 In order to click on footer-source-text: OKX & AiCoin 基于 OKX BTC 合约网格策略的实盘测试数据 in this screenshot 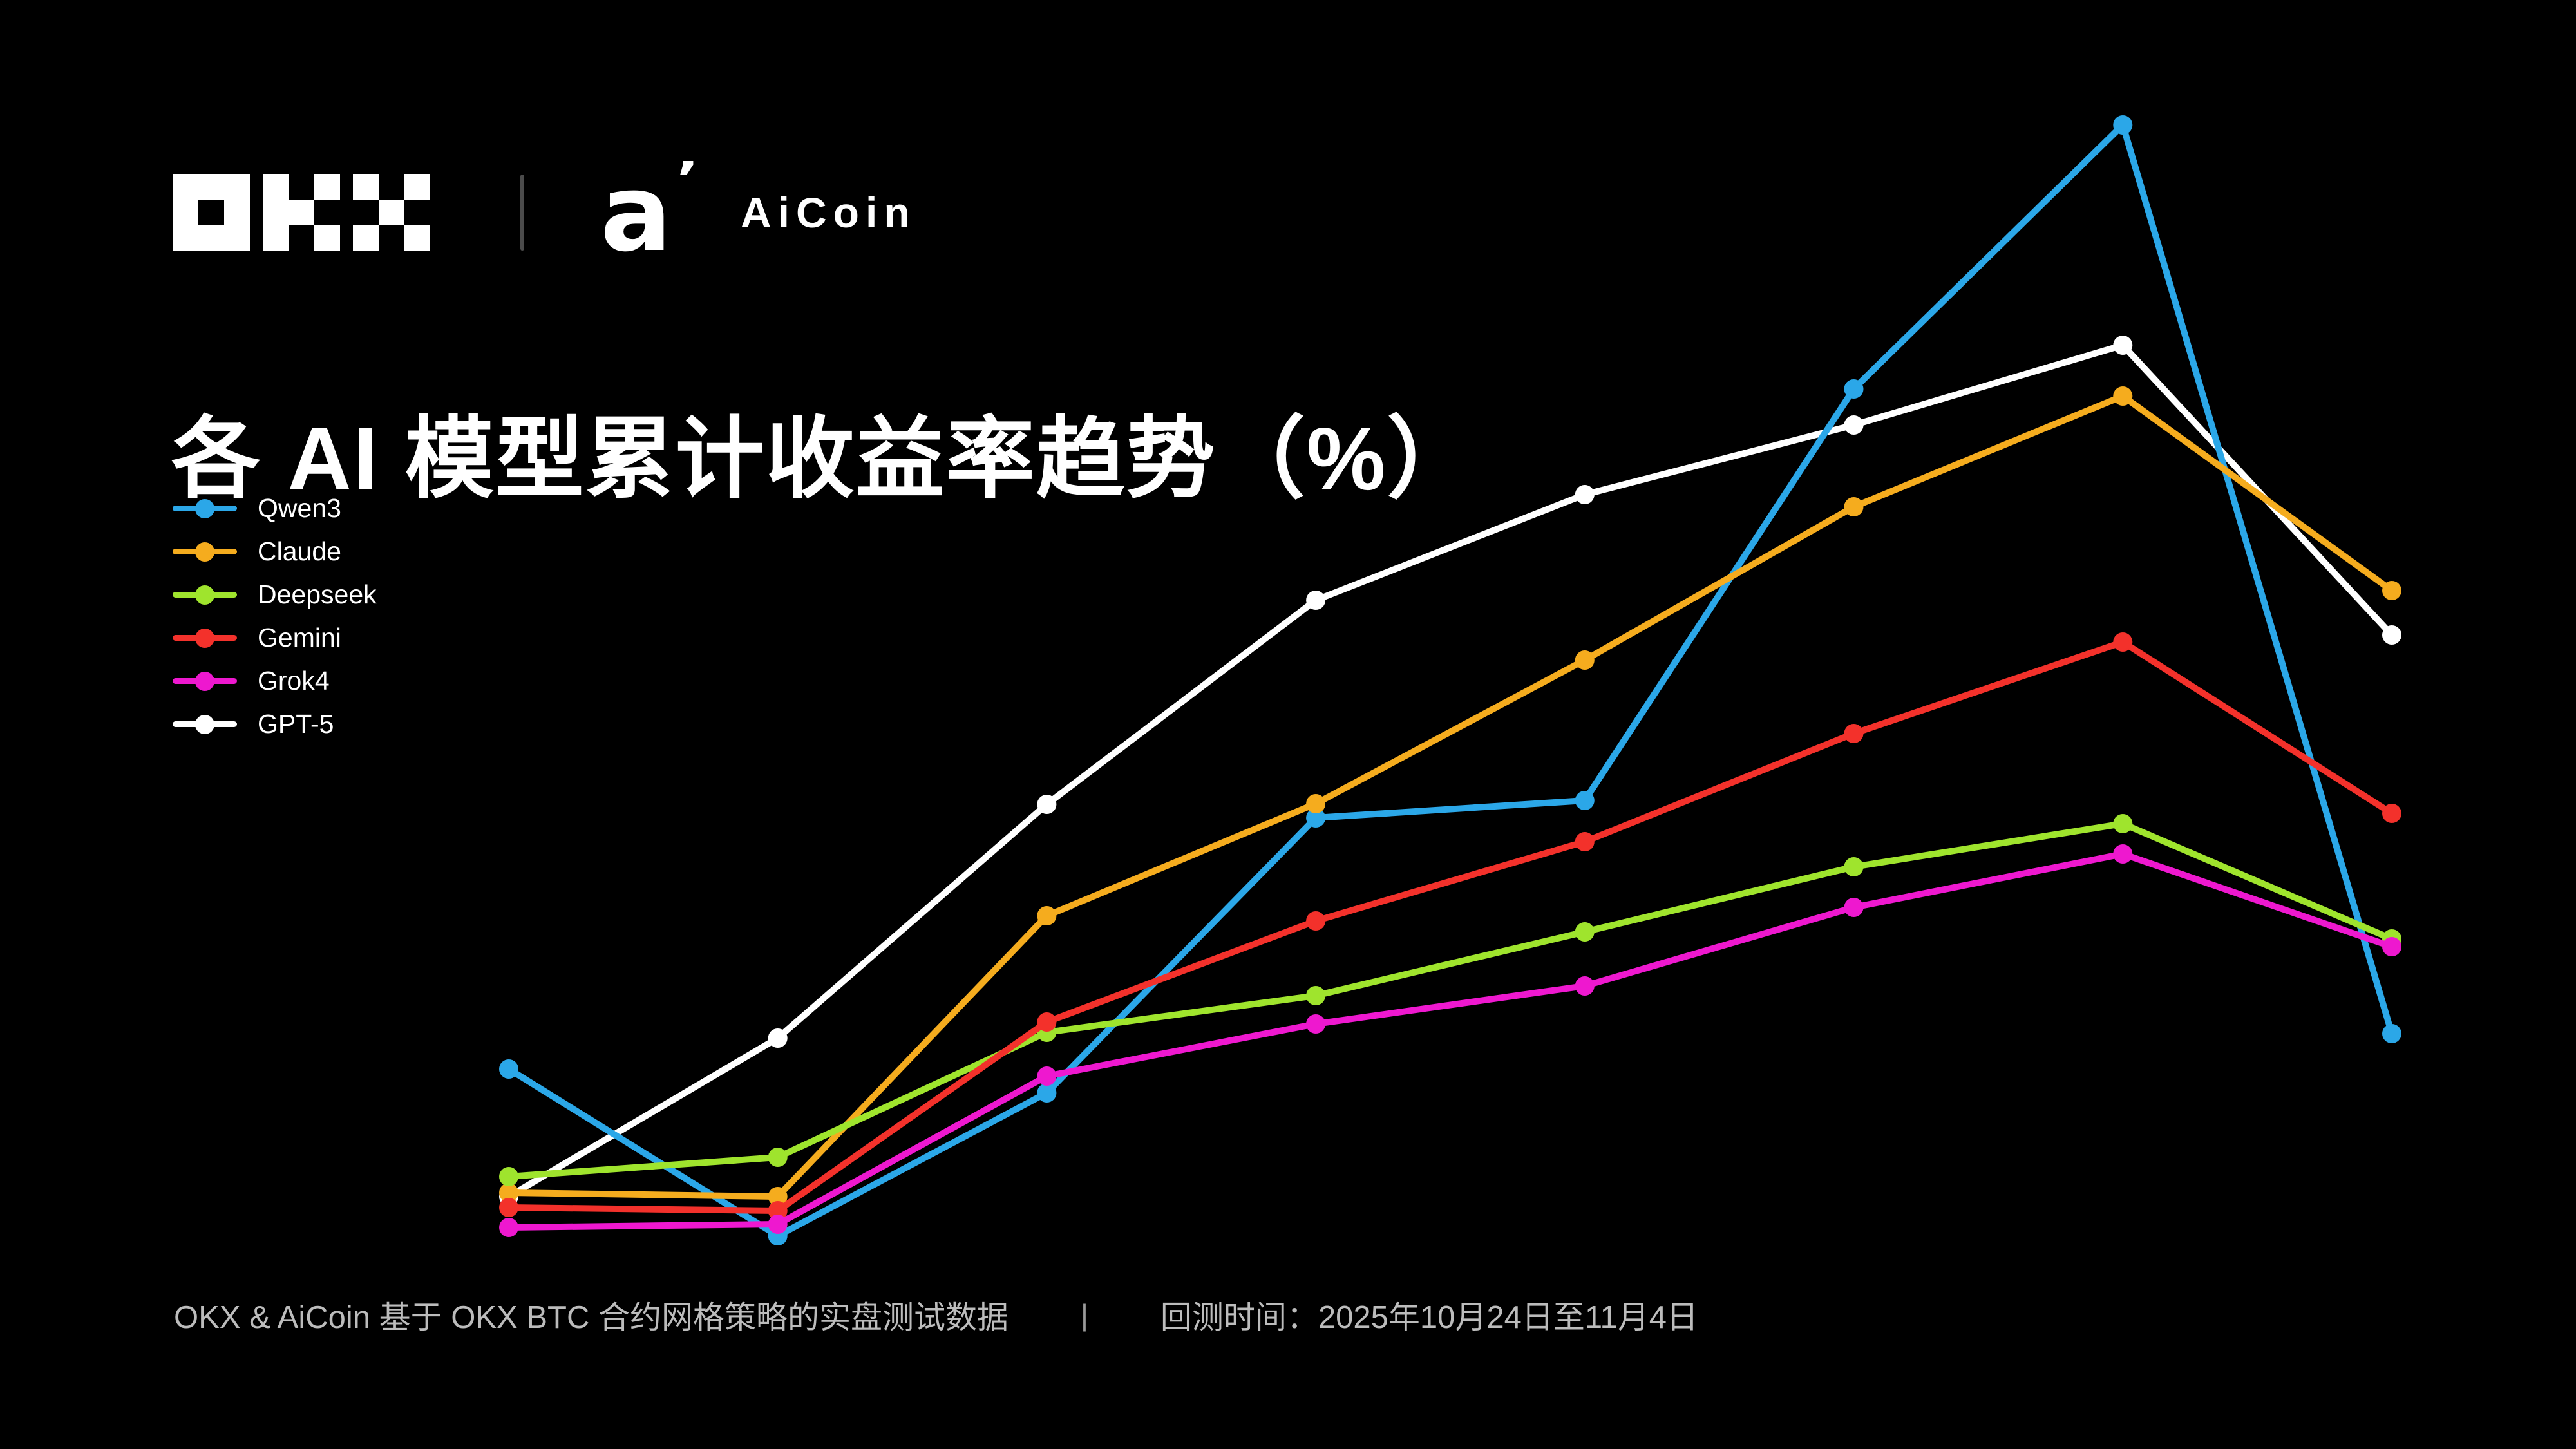, I will do `click(591, 1318)`.